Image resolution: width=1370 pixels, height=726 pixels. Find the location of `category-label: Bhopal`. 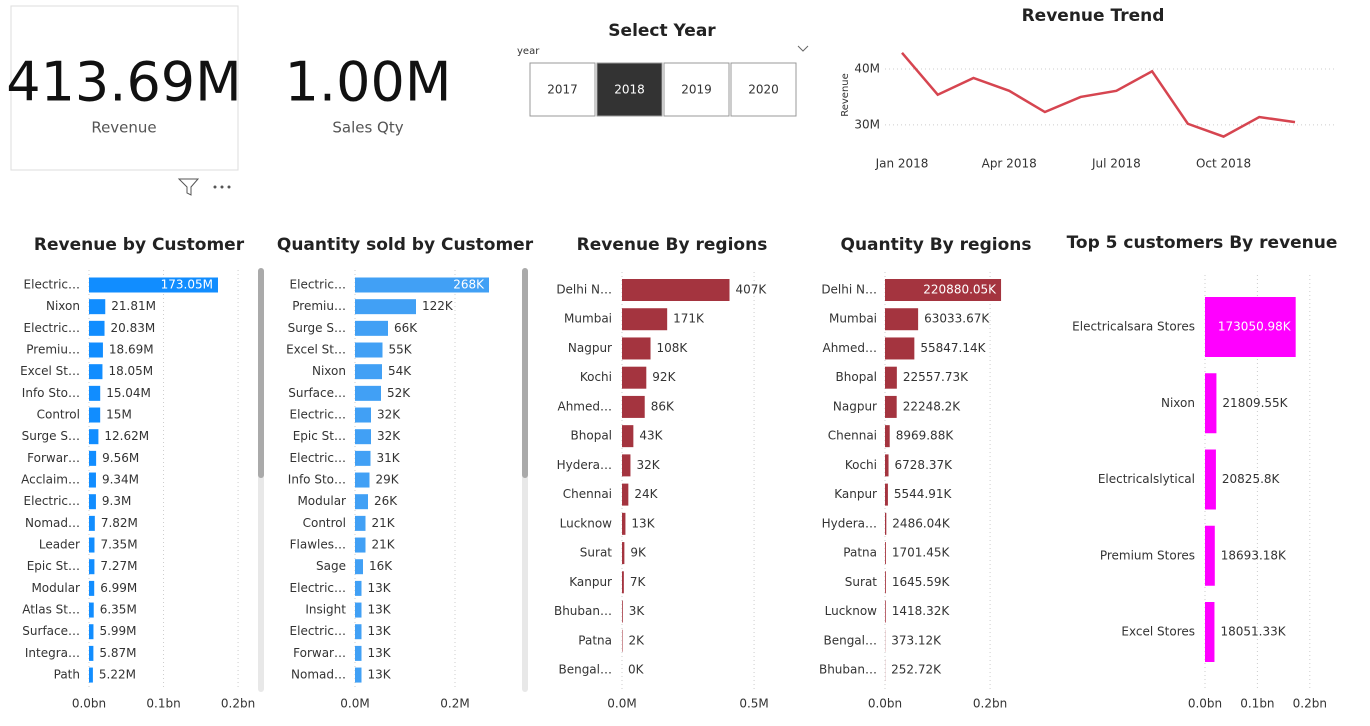

category-label: Bhopal is located at coordinates (856, 377).